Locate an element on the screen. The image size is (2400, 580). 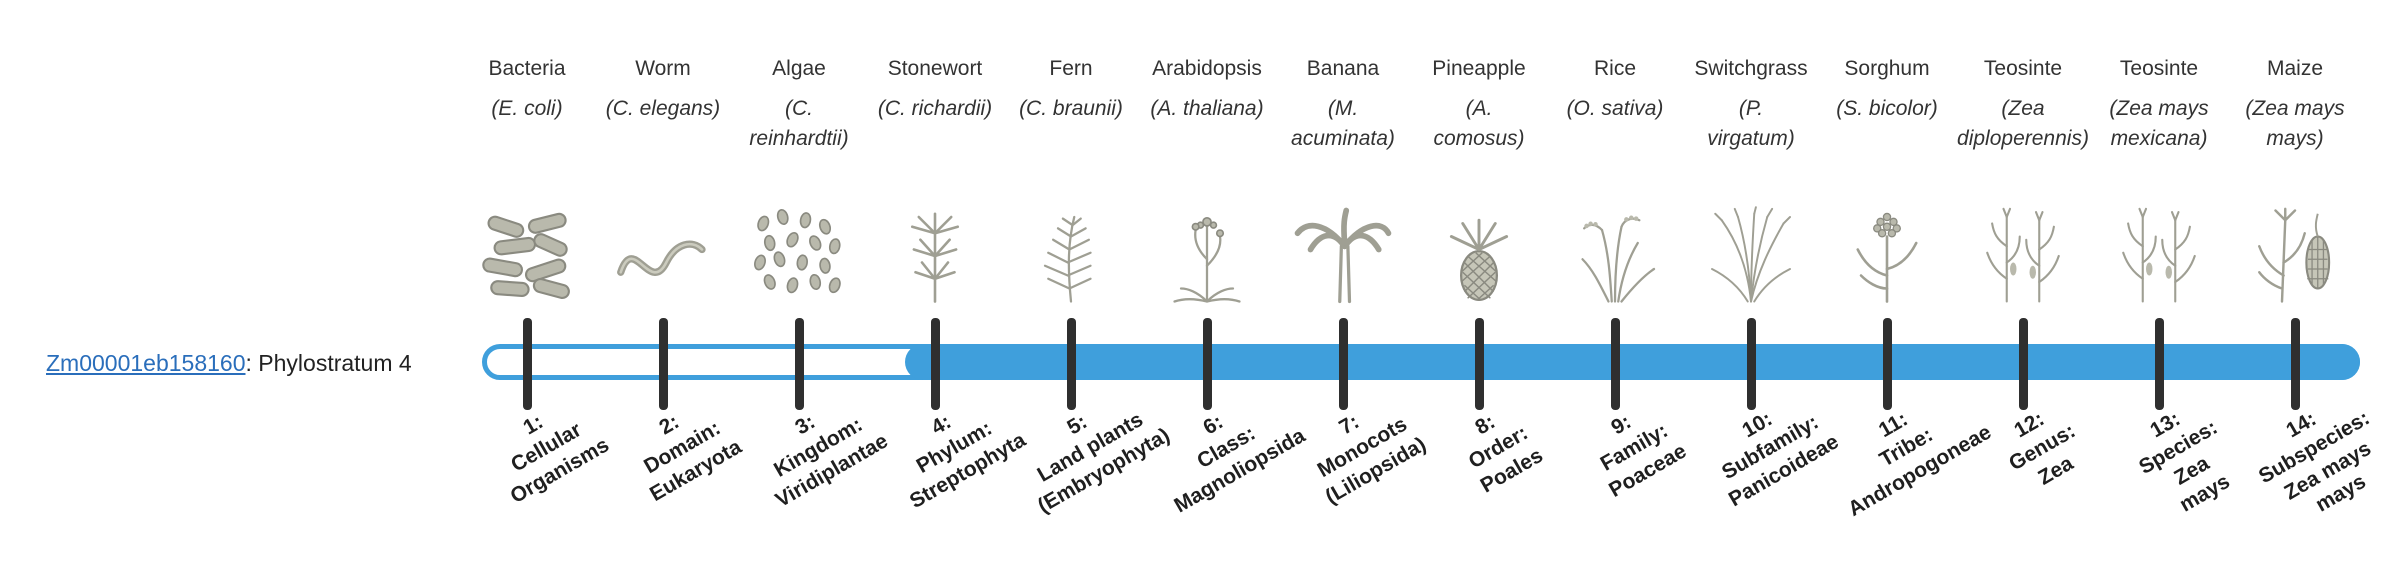
banana-icon is located at coordinates (1343, 256).